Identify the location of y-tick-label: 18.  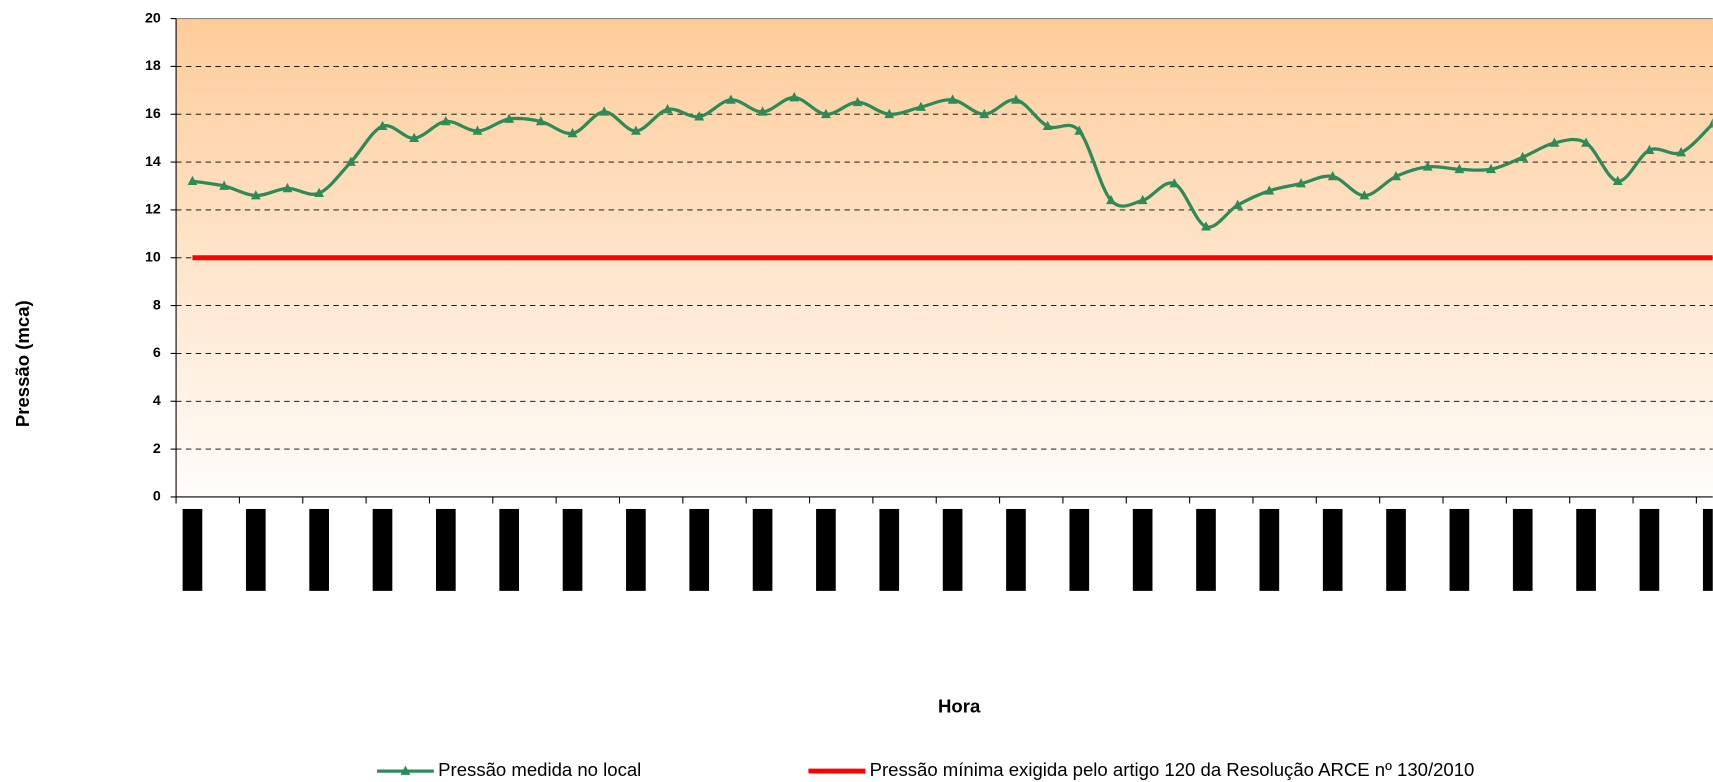
(153, 66).